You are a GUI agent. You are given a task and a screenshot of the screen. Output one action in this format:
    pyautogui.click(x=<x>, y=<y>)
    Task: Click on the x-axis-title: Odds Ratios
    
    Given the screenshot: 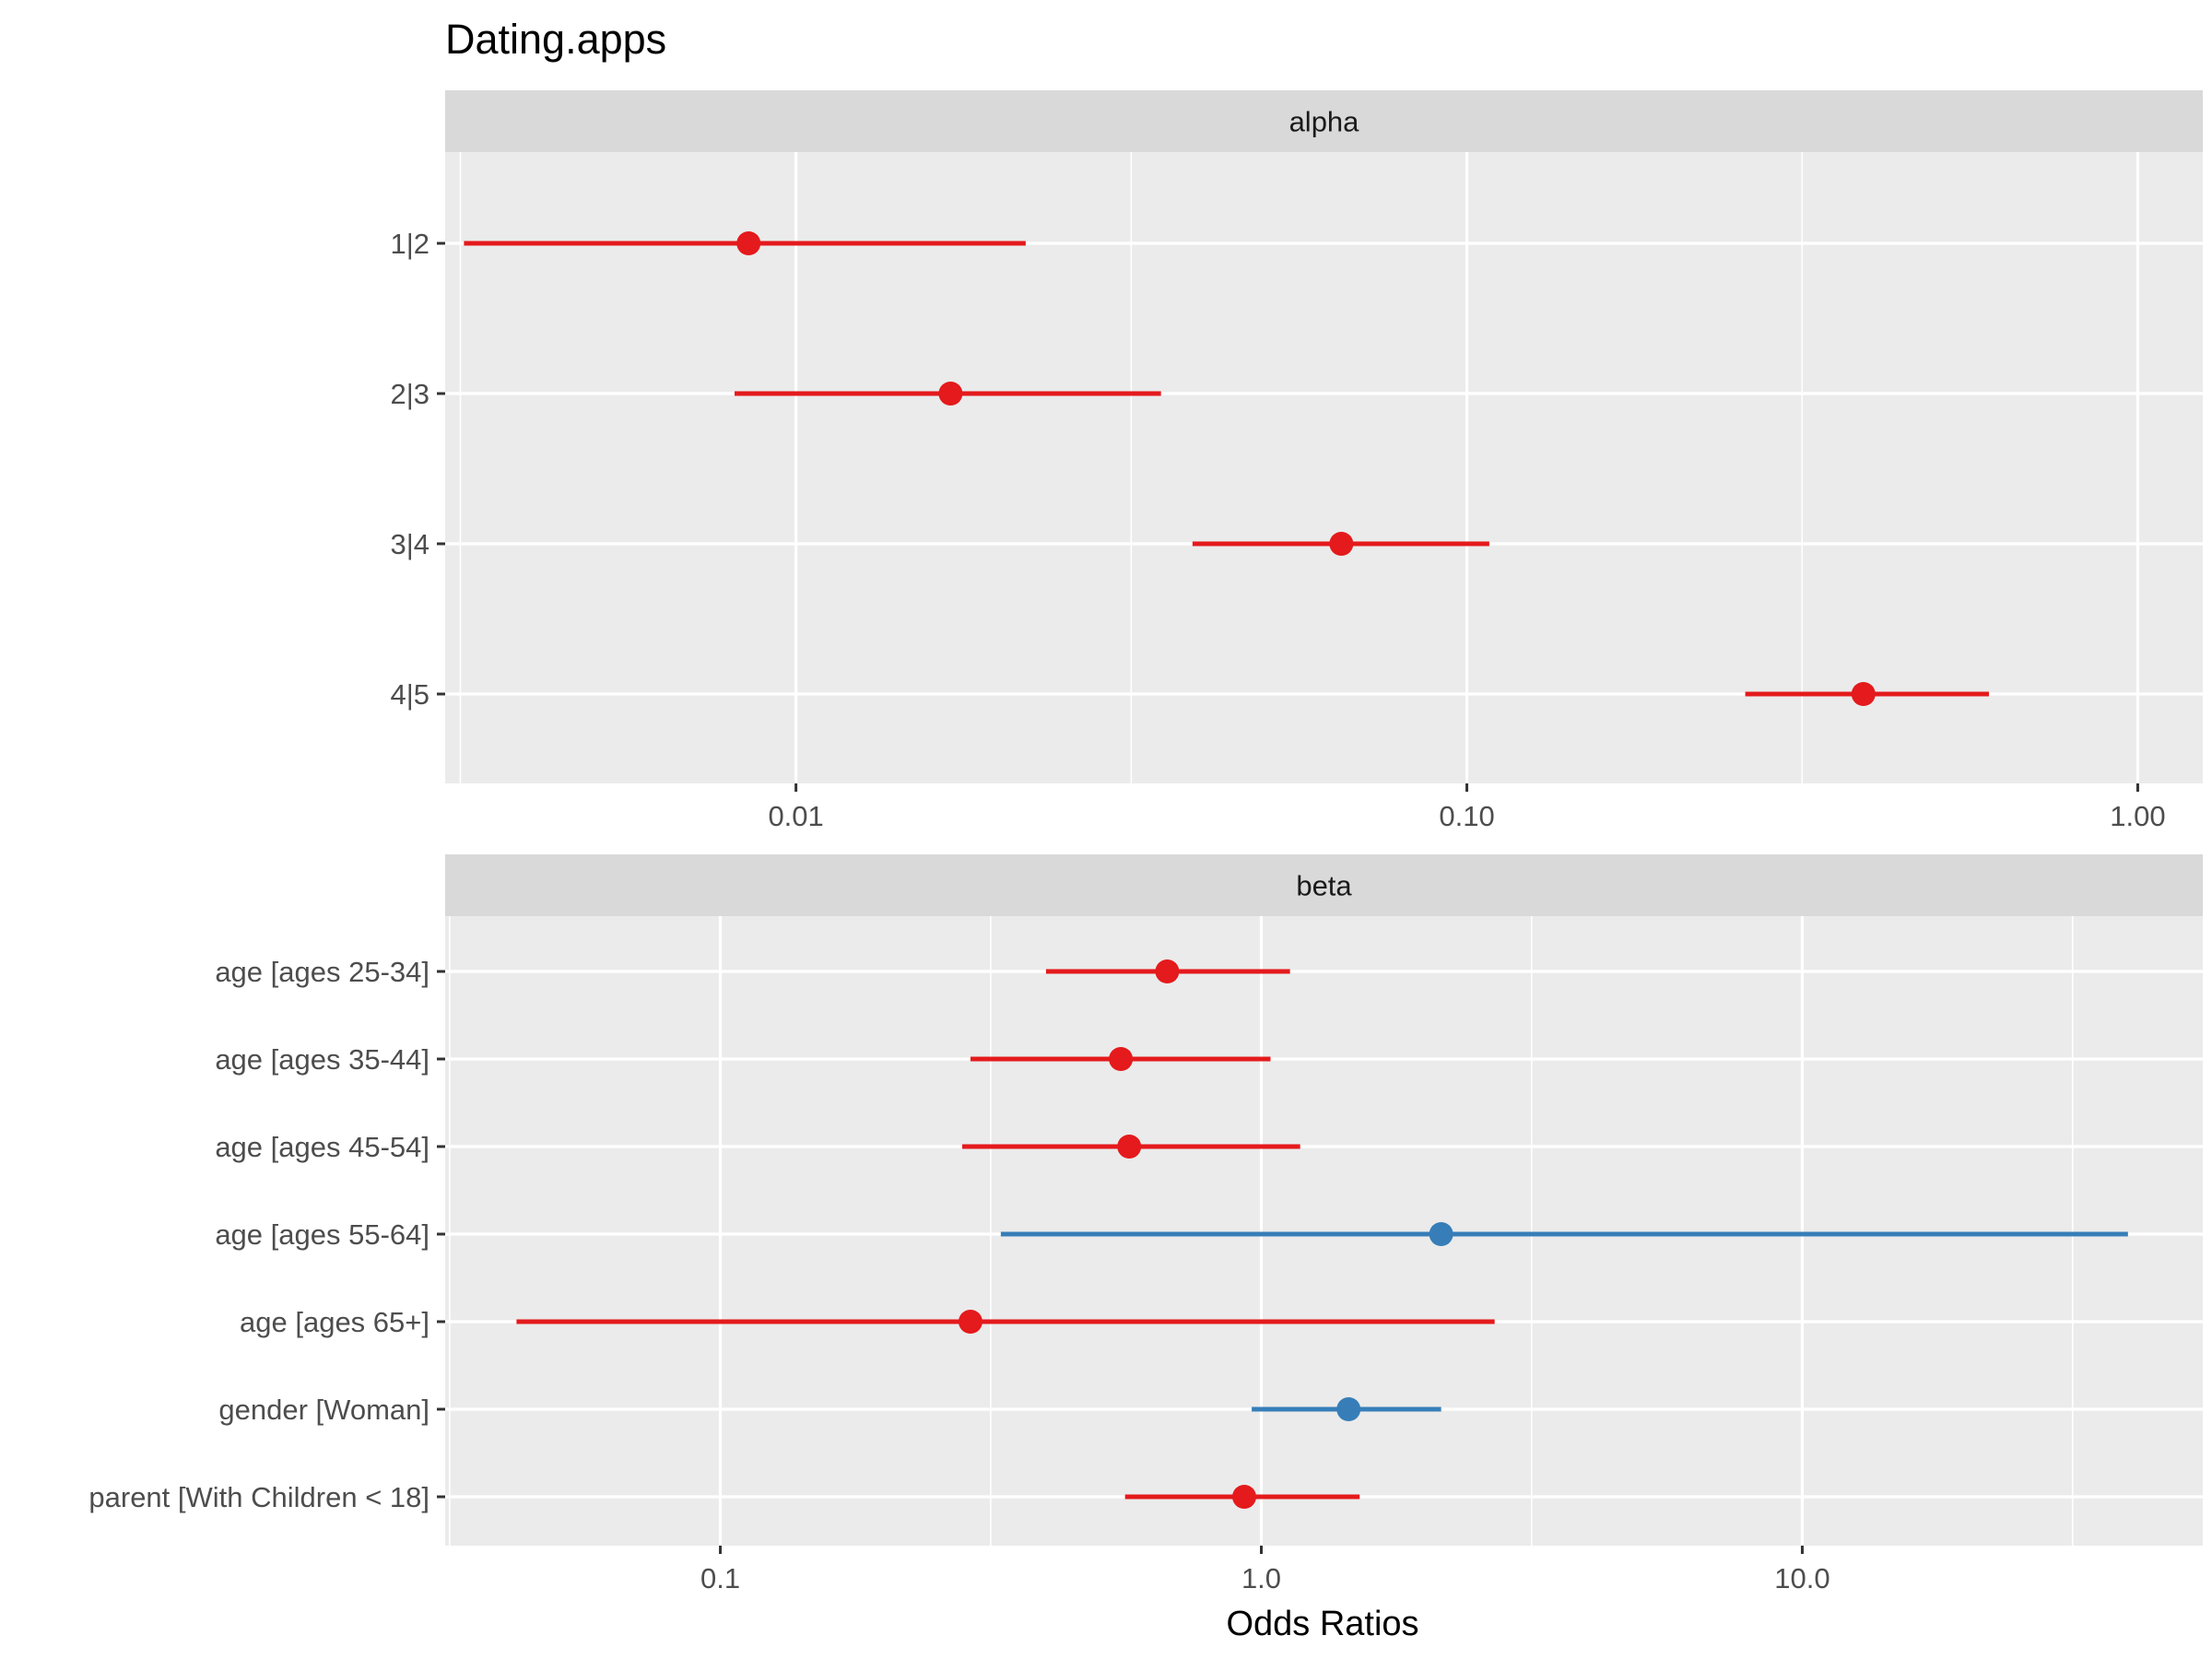 What is the action you would take?
    pyautogui.click(x=1322, y=1624)
    